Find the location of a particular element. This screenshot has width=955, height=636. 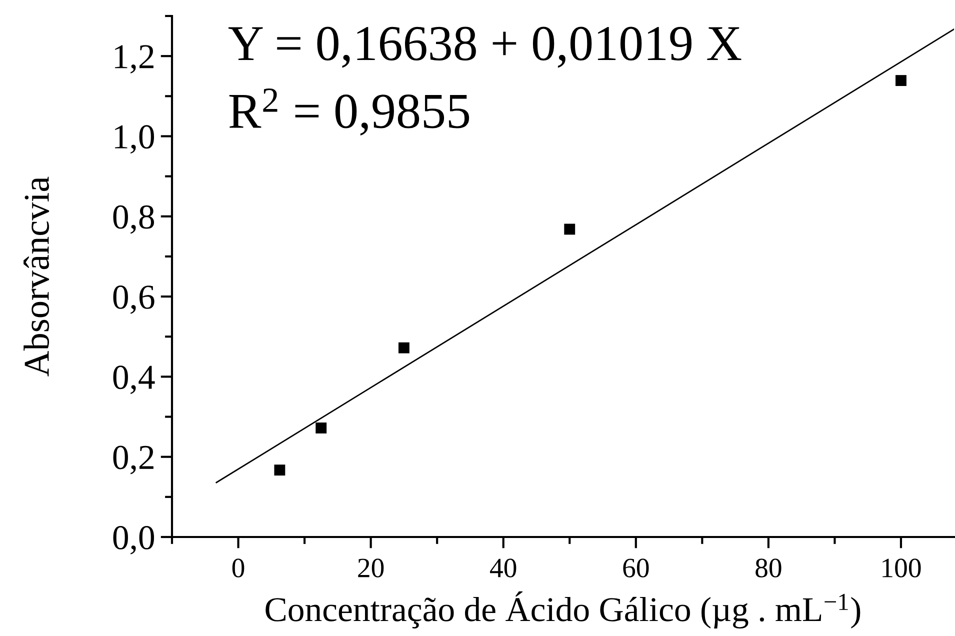

x-axis-title: Concentração de Ácido Gálico (µg . mL$^{−1}$) is located at coordinates (563, 610).